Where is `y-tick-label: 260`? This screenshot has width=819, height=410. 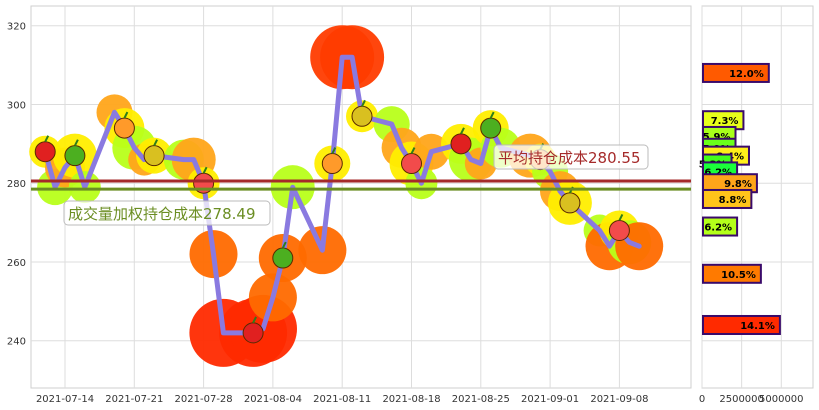
y-tick-label: 260 is located at coordinates (16, 263).